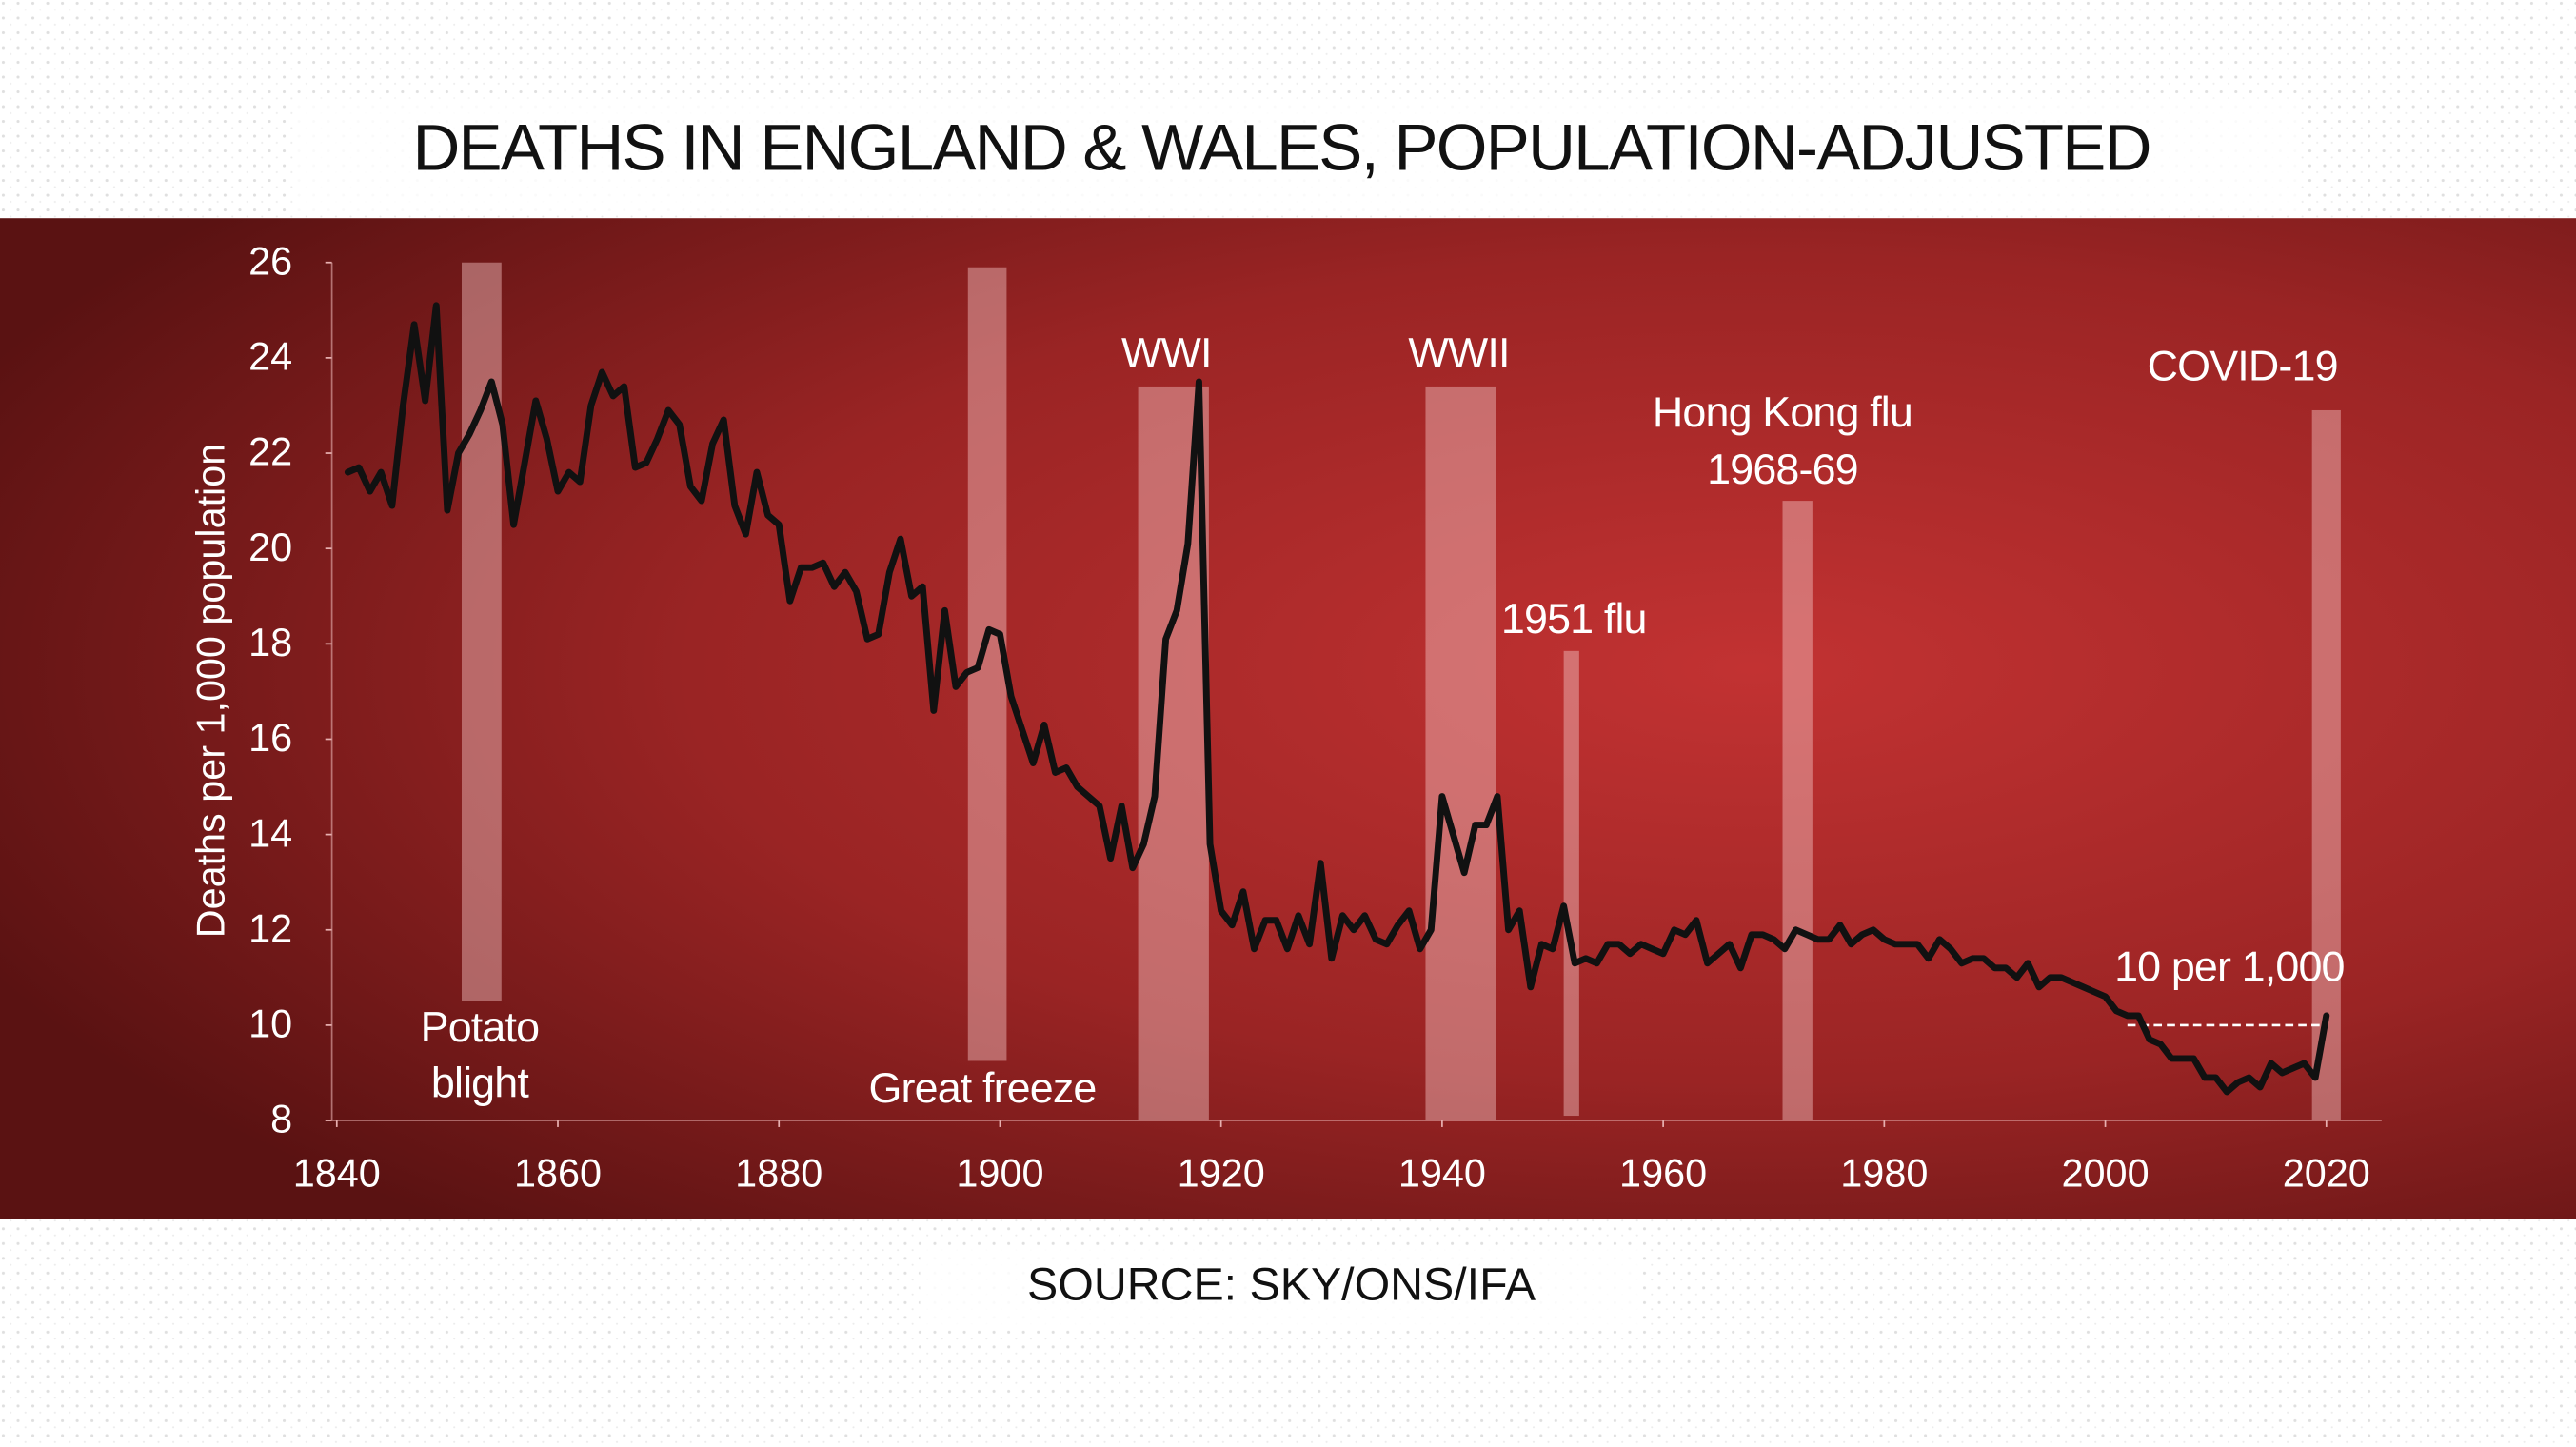  What do you see at coordinates (2229, 966) in the screenshot?
I see `reference-label: 10 per 1,000` at bounding box center [2229, 966].